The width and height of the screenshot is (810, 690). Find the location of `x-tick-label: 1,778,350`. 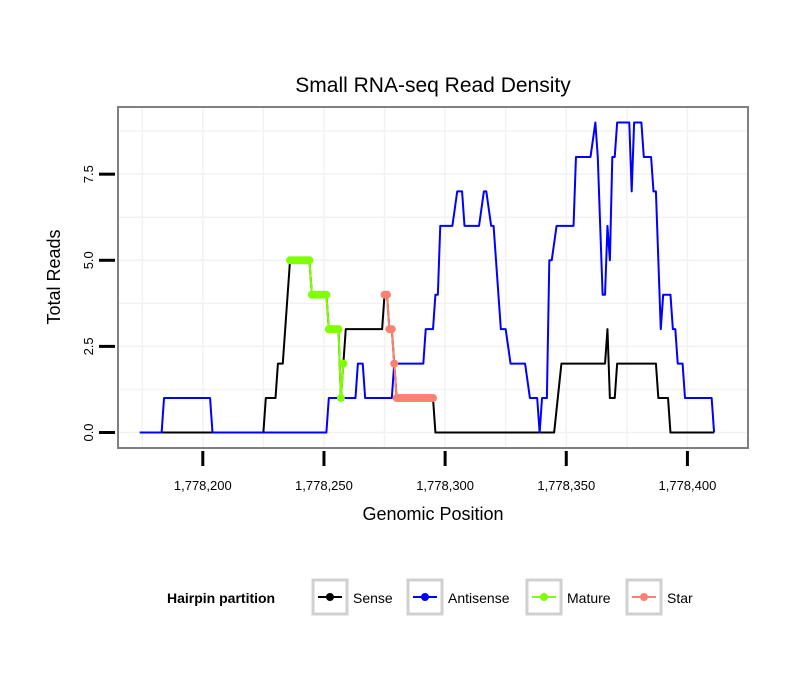

x-tick-label: 1,778,350 is located at coordinates (566, 485).